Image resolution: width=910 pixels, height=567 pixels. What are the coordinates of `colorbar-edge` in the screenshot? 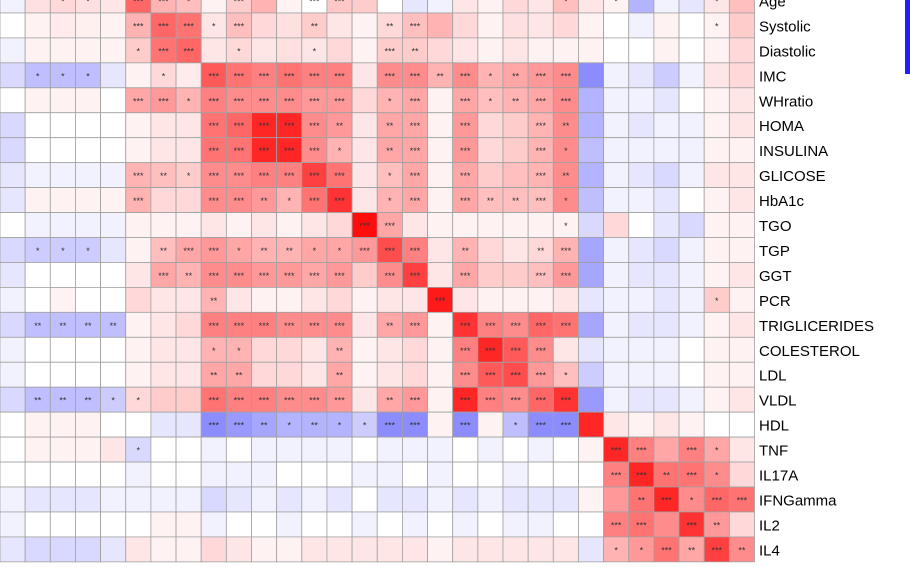 It's located at (907, 37).